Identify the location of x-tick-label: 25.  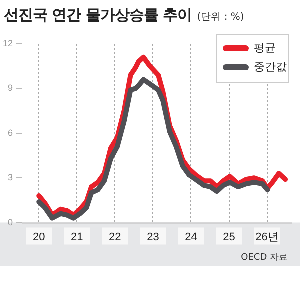
(229, 237).